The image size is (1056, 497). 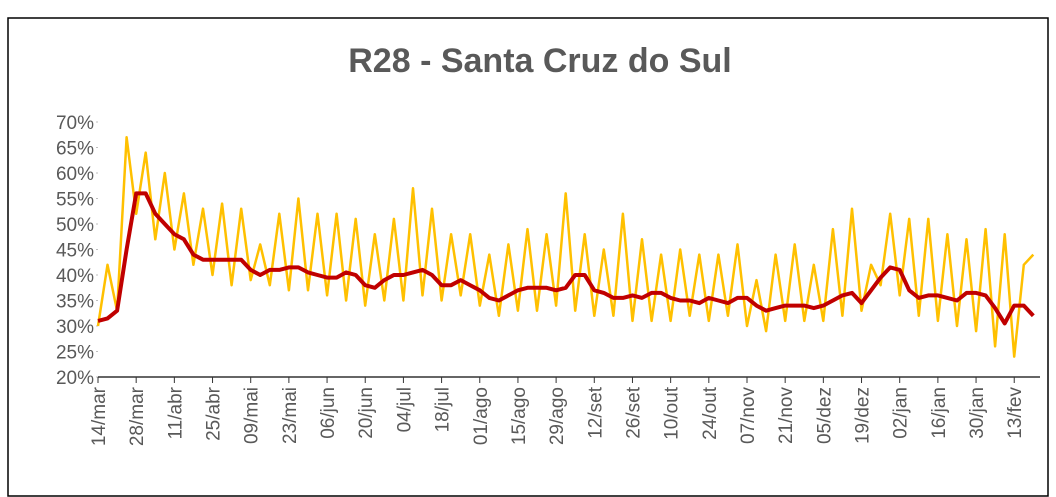 I want to click on y-tick-label: 50%, so click(x=75, y=225).